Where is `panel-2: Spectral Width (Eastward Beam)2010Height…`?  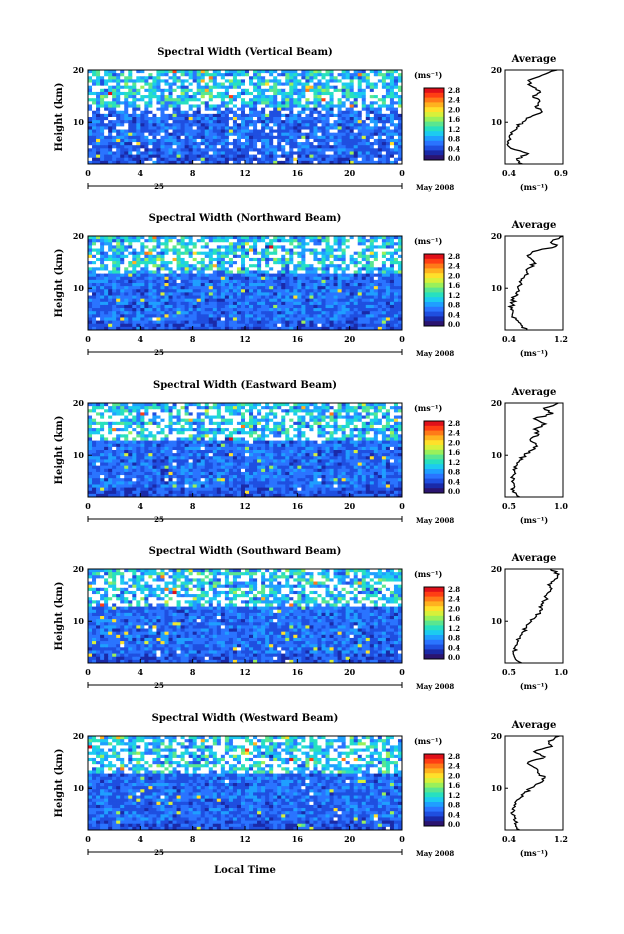
panel-2: Spectral Width (Eastward Beam)2010Height… is located at coordinates (311, 452).